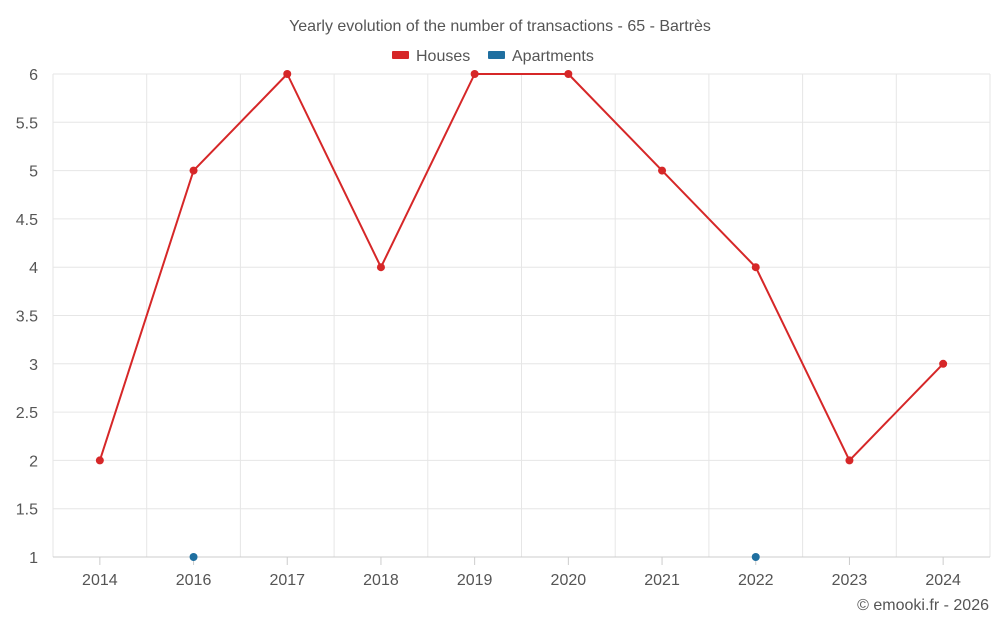 This screenshot has width=1000, height=625. What do you see at coordinates (33, 172) in the screenshot?
I see `y-tick-label: 5` at bounding box center [33, 172].